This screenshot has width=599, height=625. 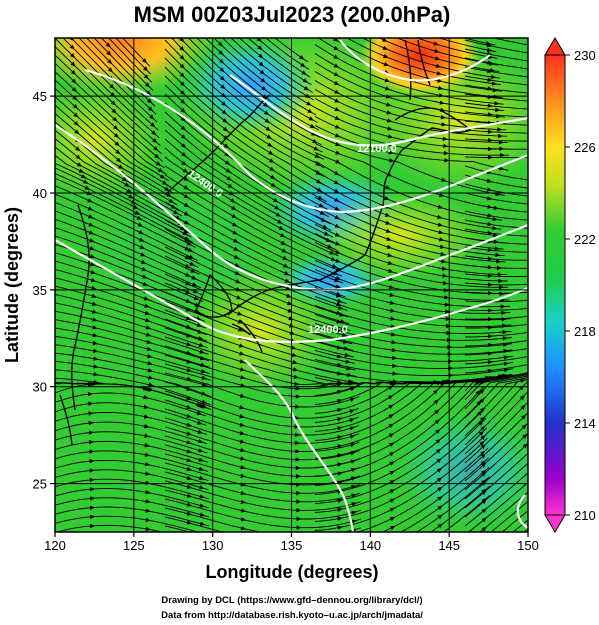 I want to click on colorbar-tick-label: 210, so click(x=585, y=515).